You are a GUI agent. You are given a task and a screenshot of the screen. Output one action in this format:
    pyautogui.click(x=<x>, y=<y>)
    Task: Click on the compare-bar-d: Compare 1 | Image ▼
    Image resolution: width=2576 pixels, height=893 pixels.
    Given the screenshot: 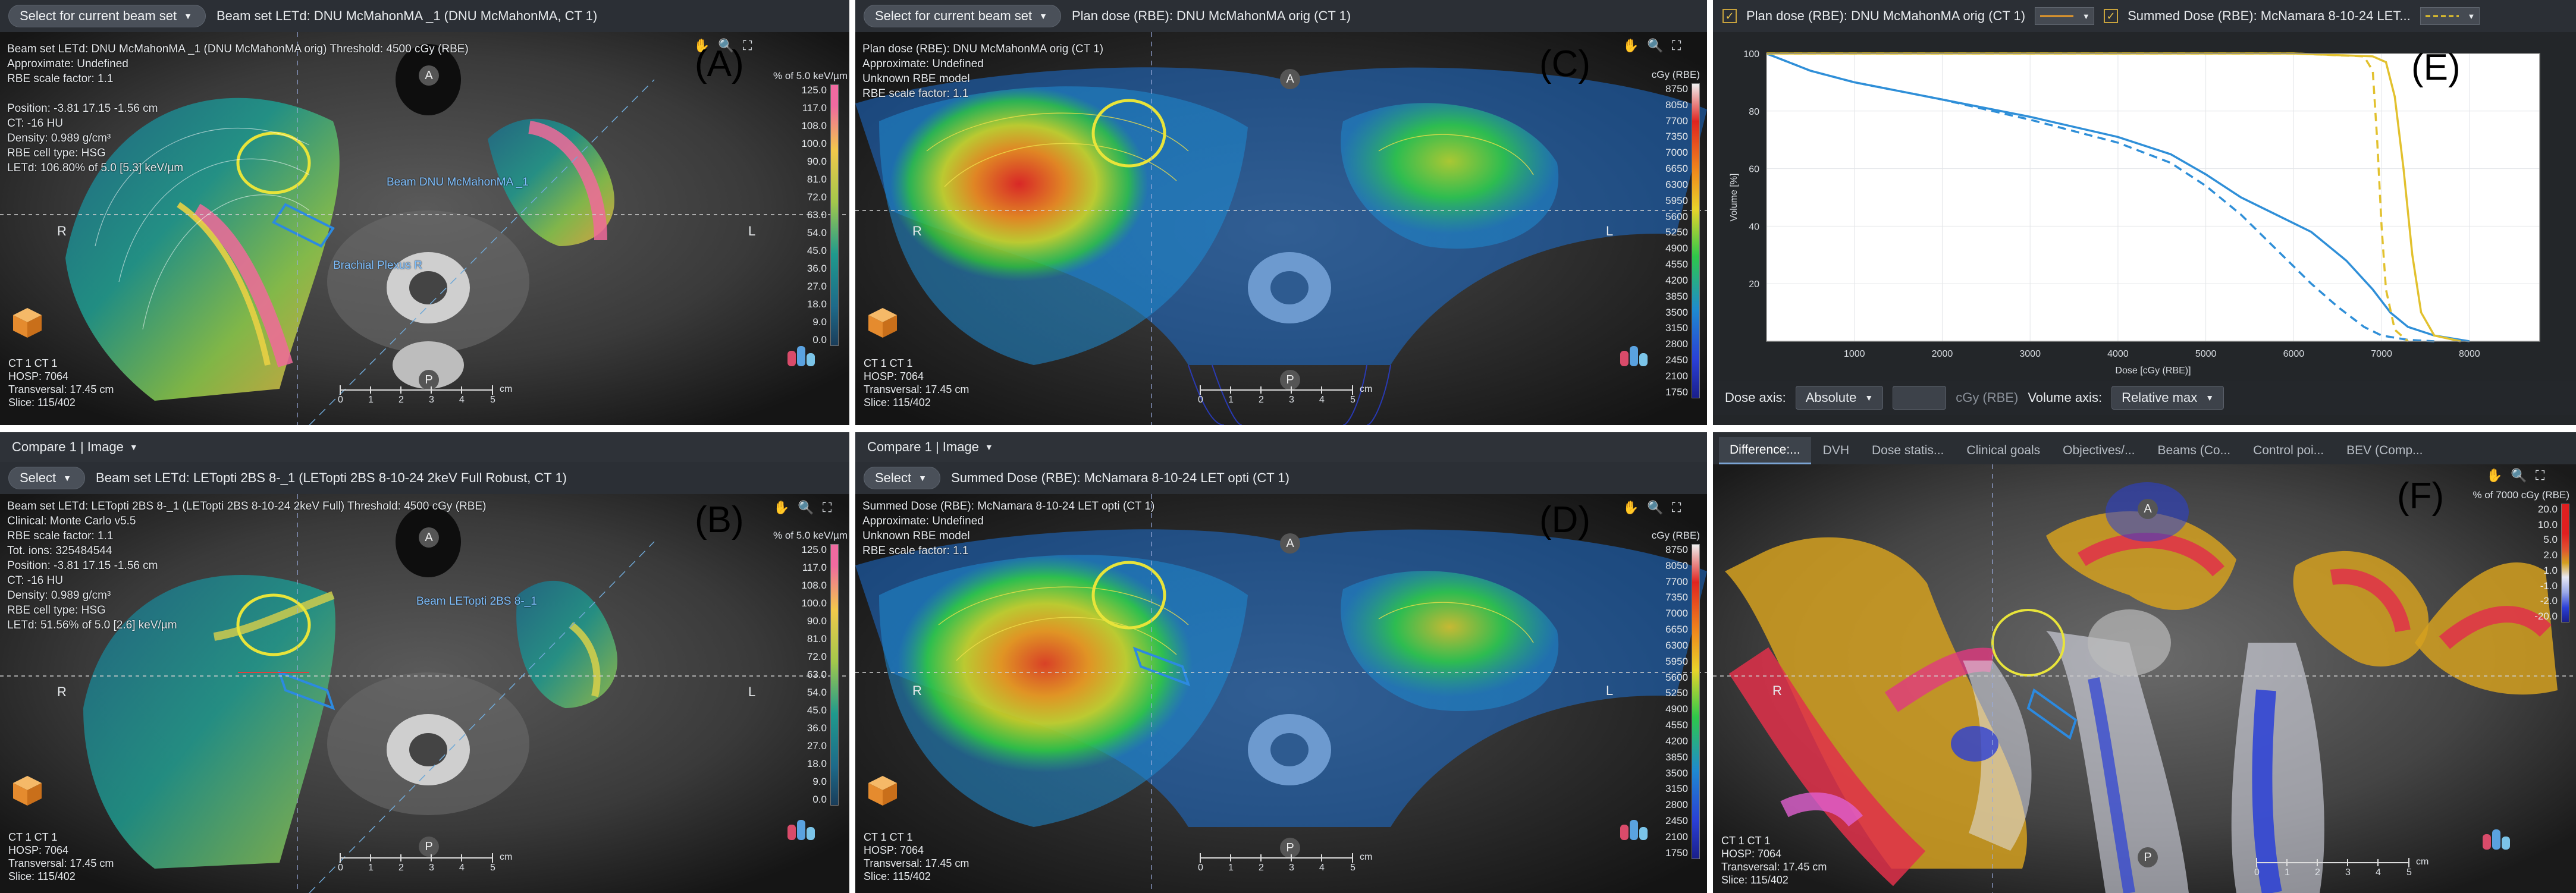 What is the action you would take?
    pyautogui.click(x=1281, y=447)
    